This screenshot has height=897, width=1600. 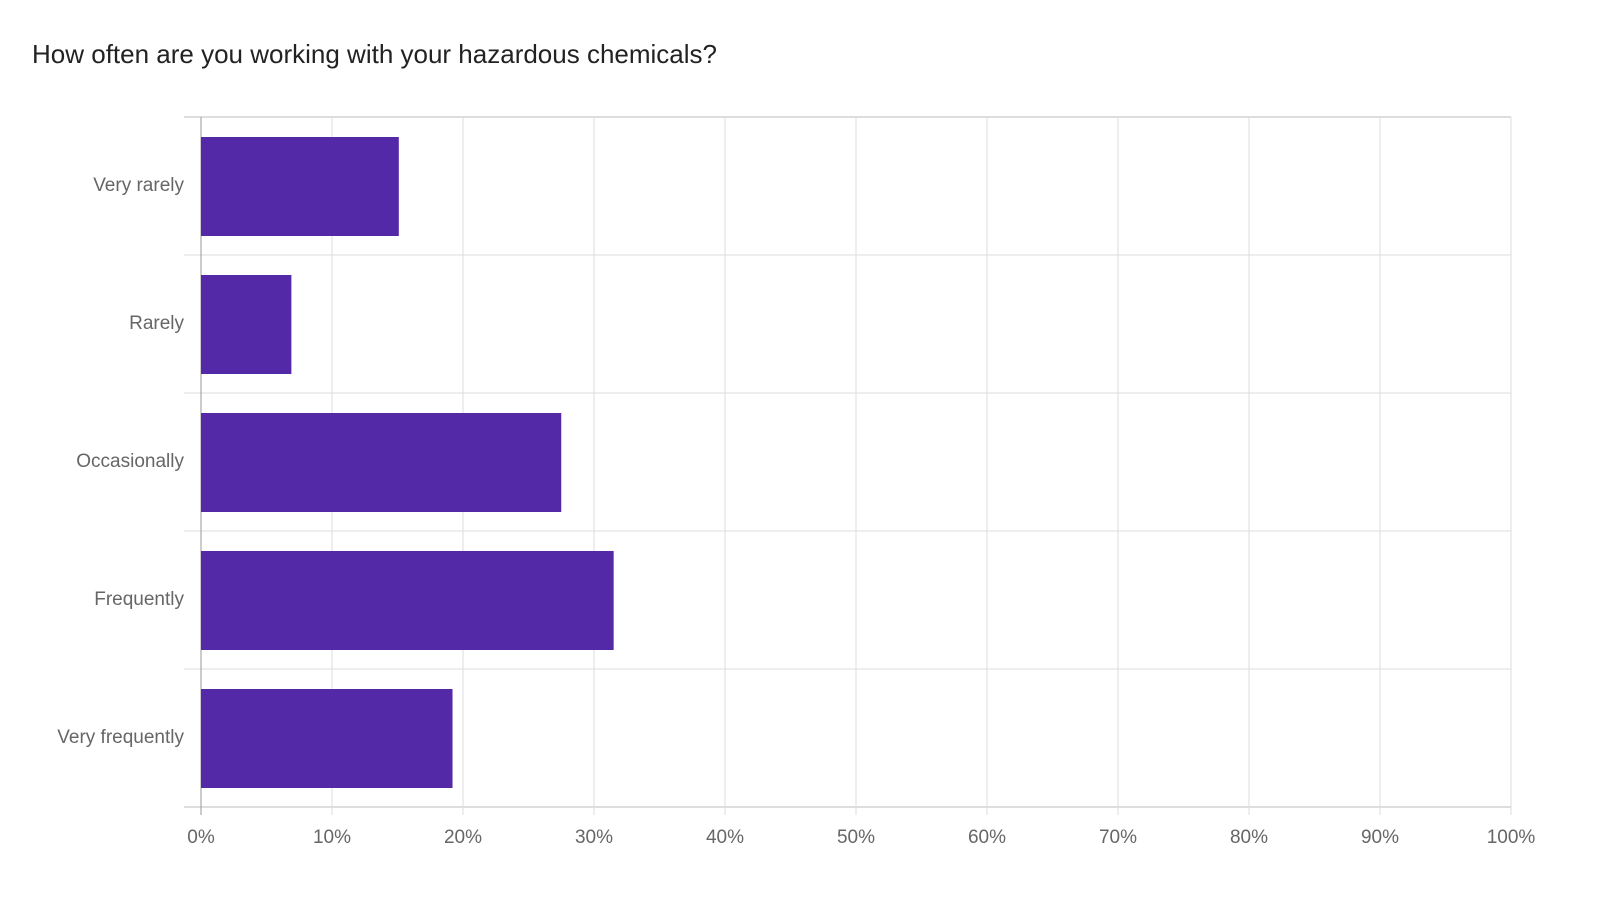 I want to click on x-tick-label: 50%, so click(x=856, y=837).